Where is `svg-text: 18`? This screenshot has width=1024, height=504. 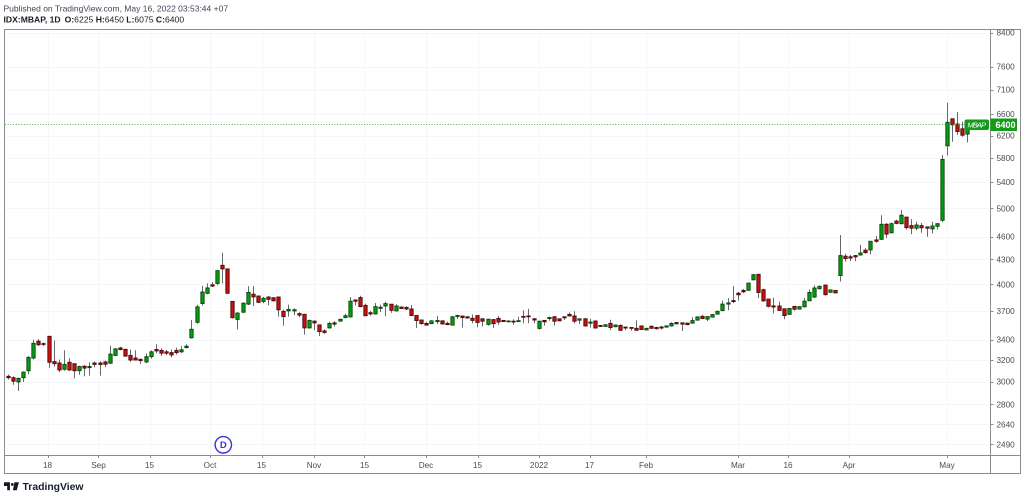 svg-text: 18 is located at coordinates (48, 465).